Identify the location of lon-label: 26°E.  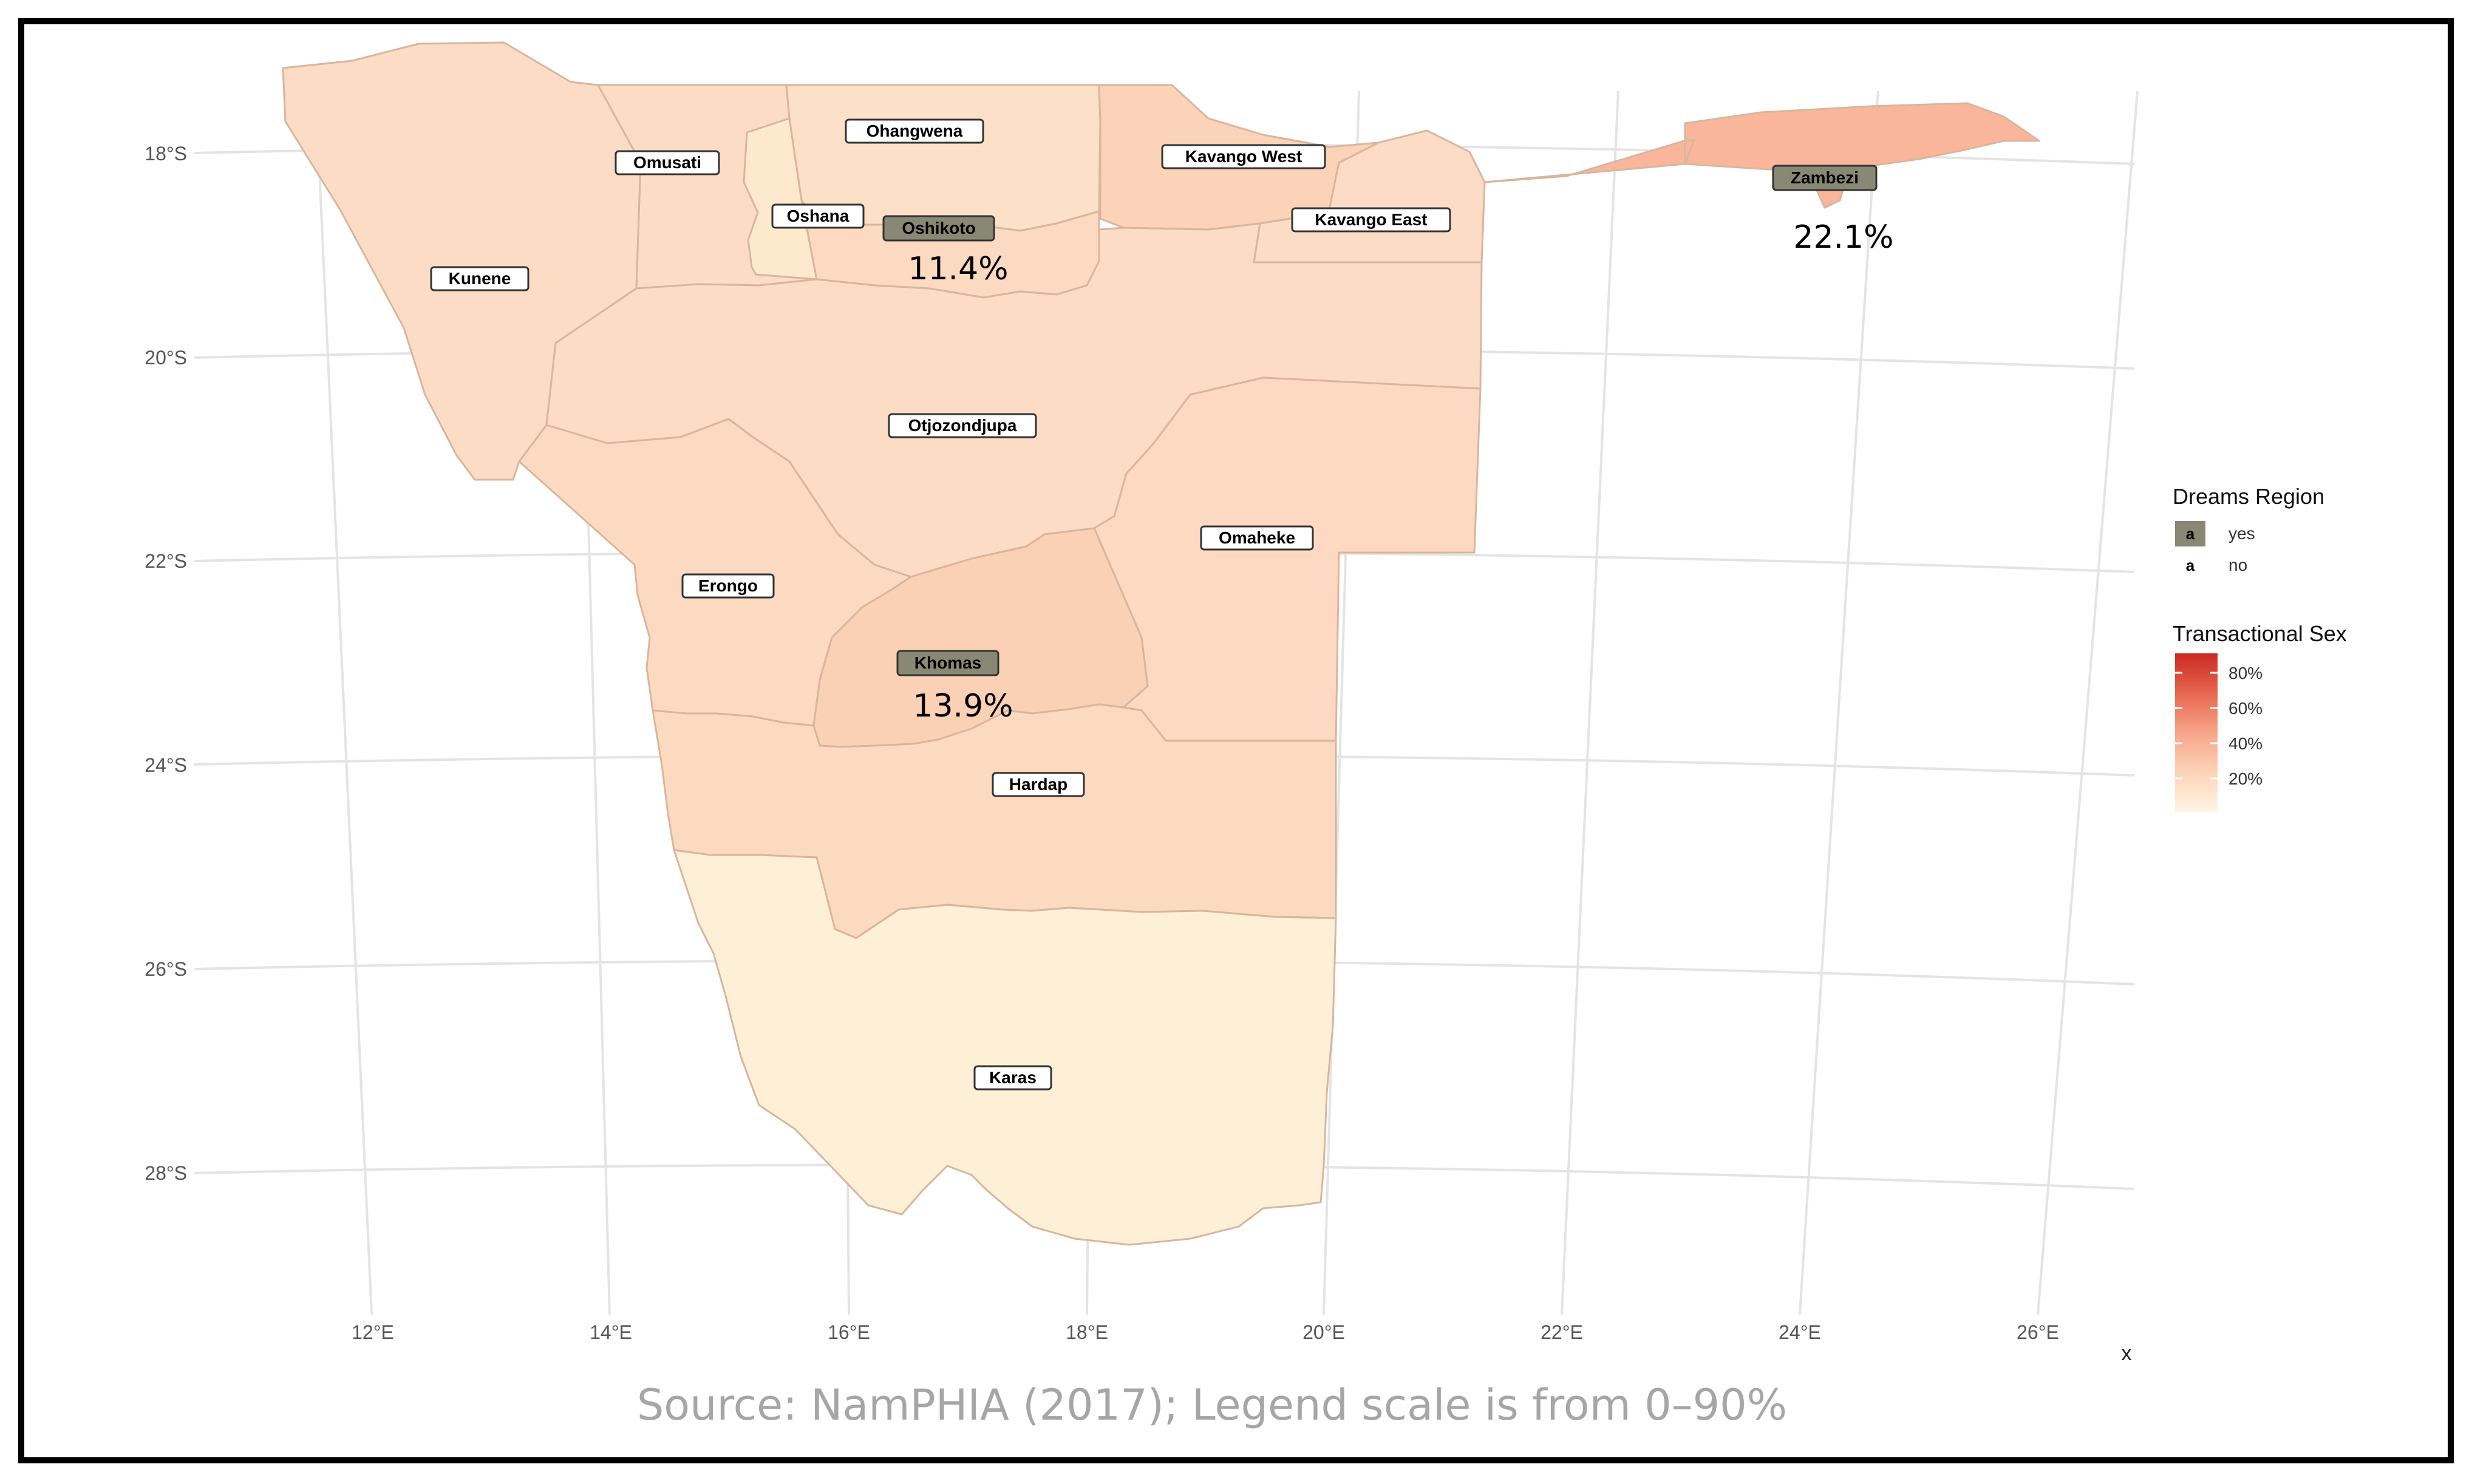
(2038, 1332).